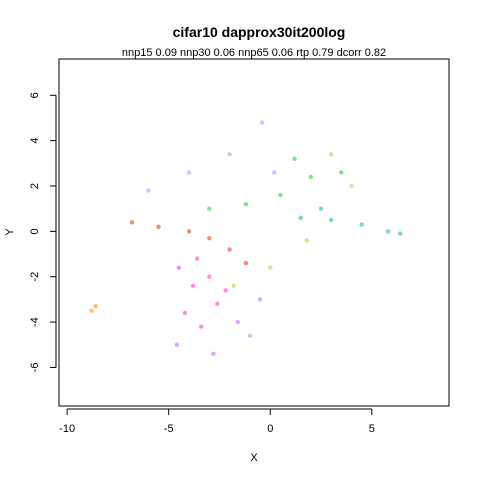 This screenshot has width=480, height=480. I want to click on x-axis: -10 -5 0 5, so click(217, 421).